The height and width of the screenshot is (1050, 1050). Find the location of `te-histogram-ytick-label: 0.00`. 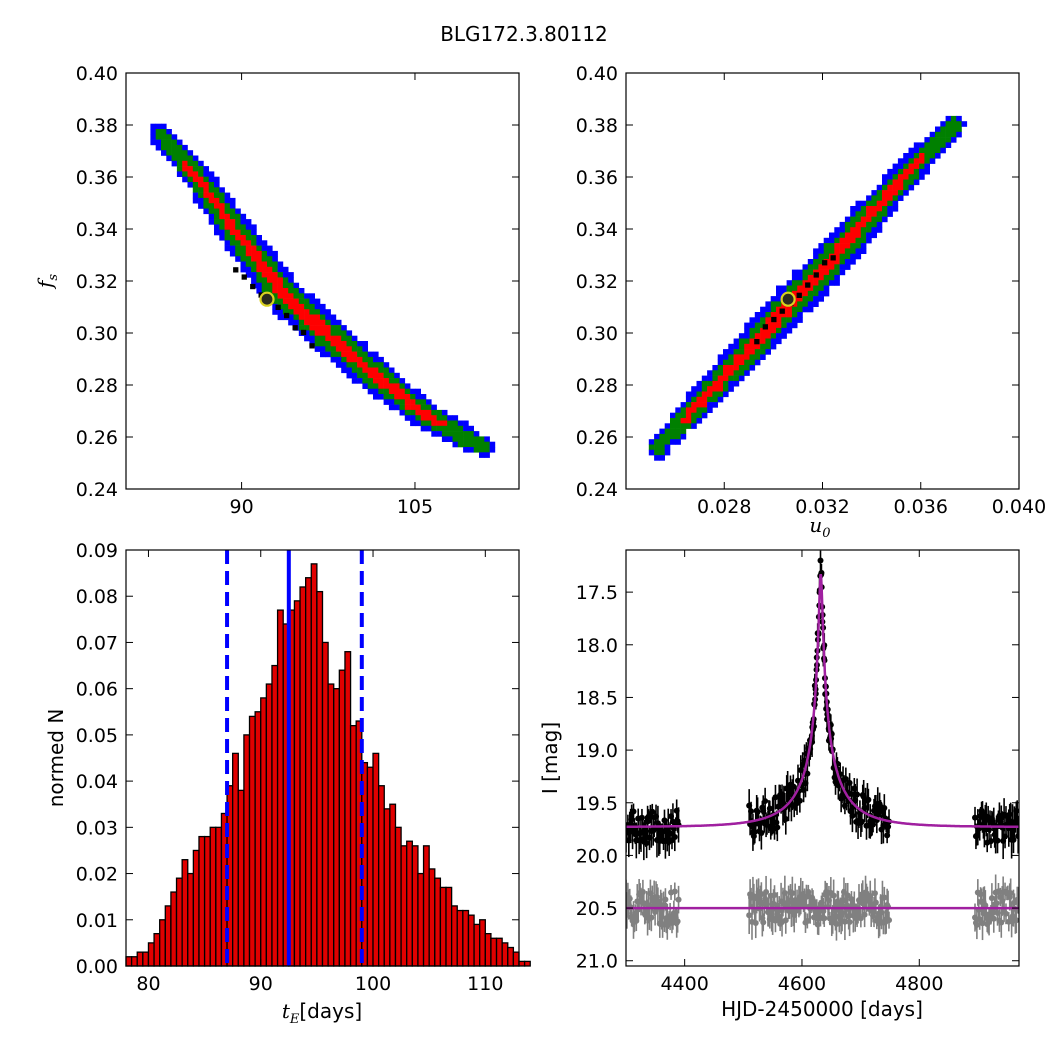

te-histogram-ytick-label: 0.00 is located at coordinates (97, 967).